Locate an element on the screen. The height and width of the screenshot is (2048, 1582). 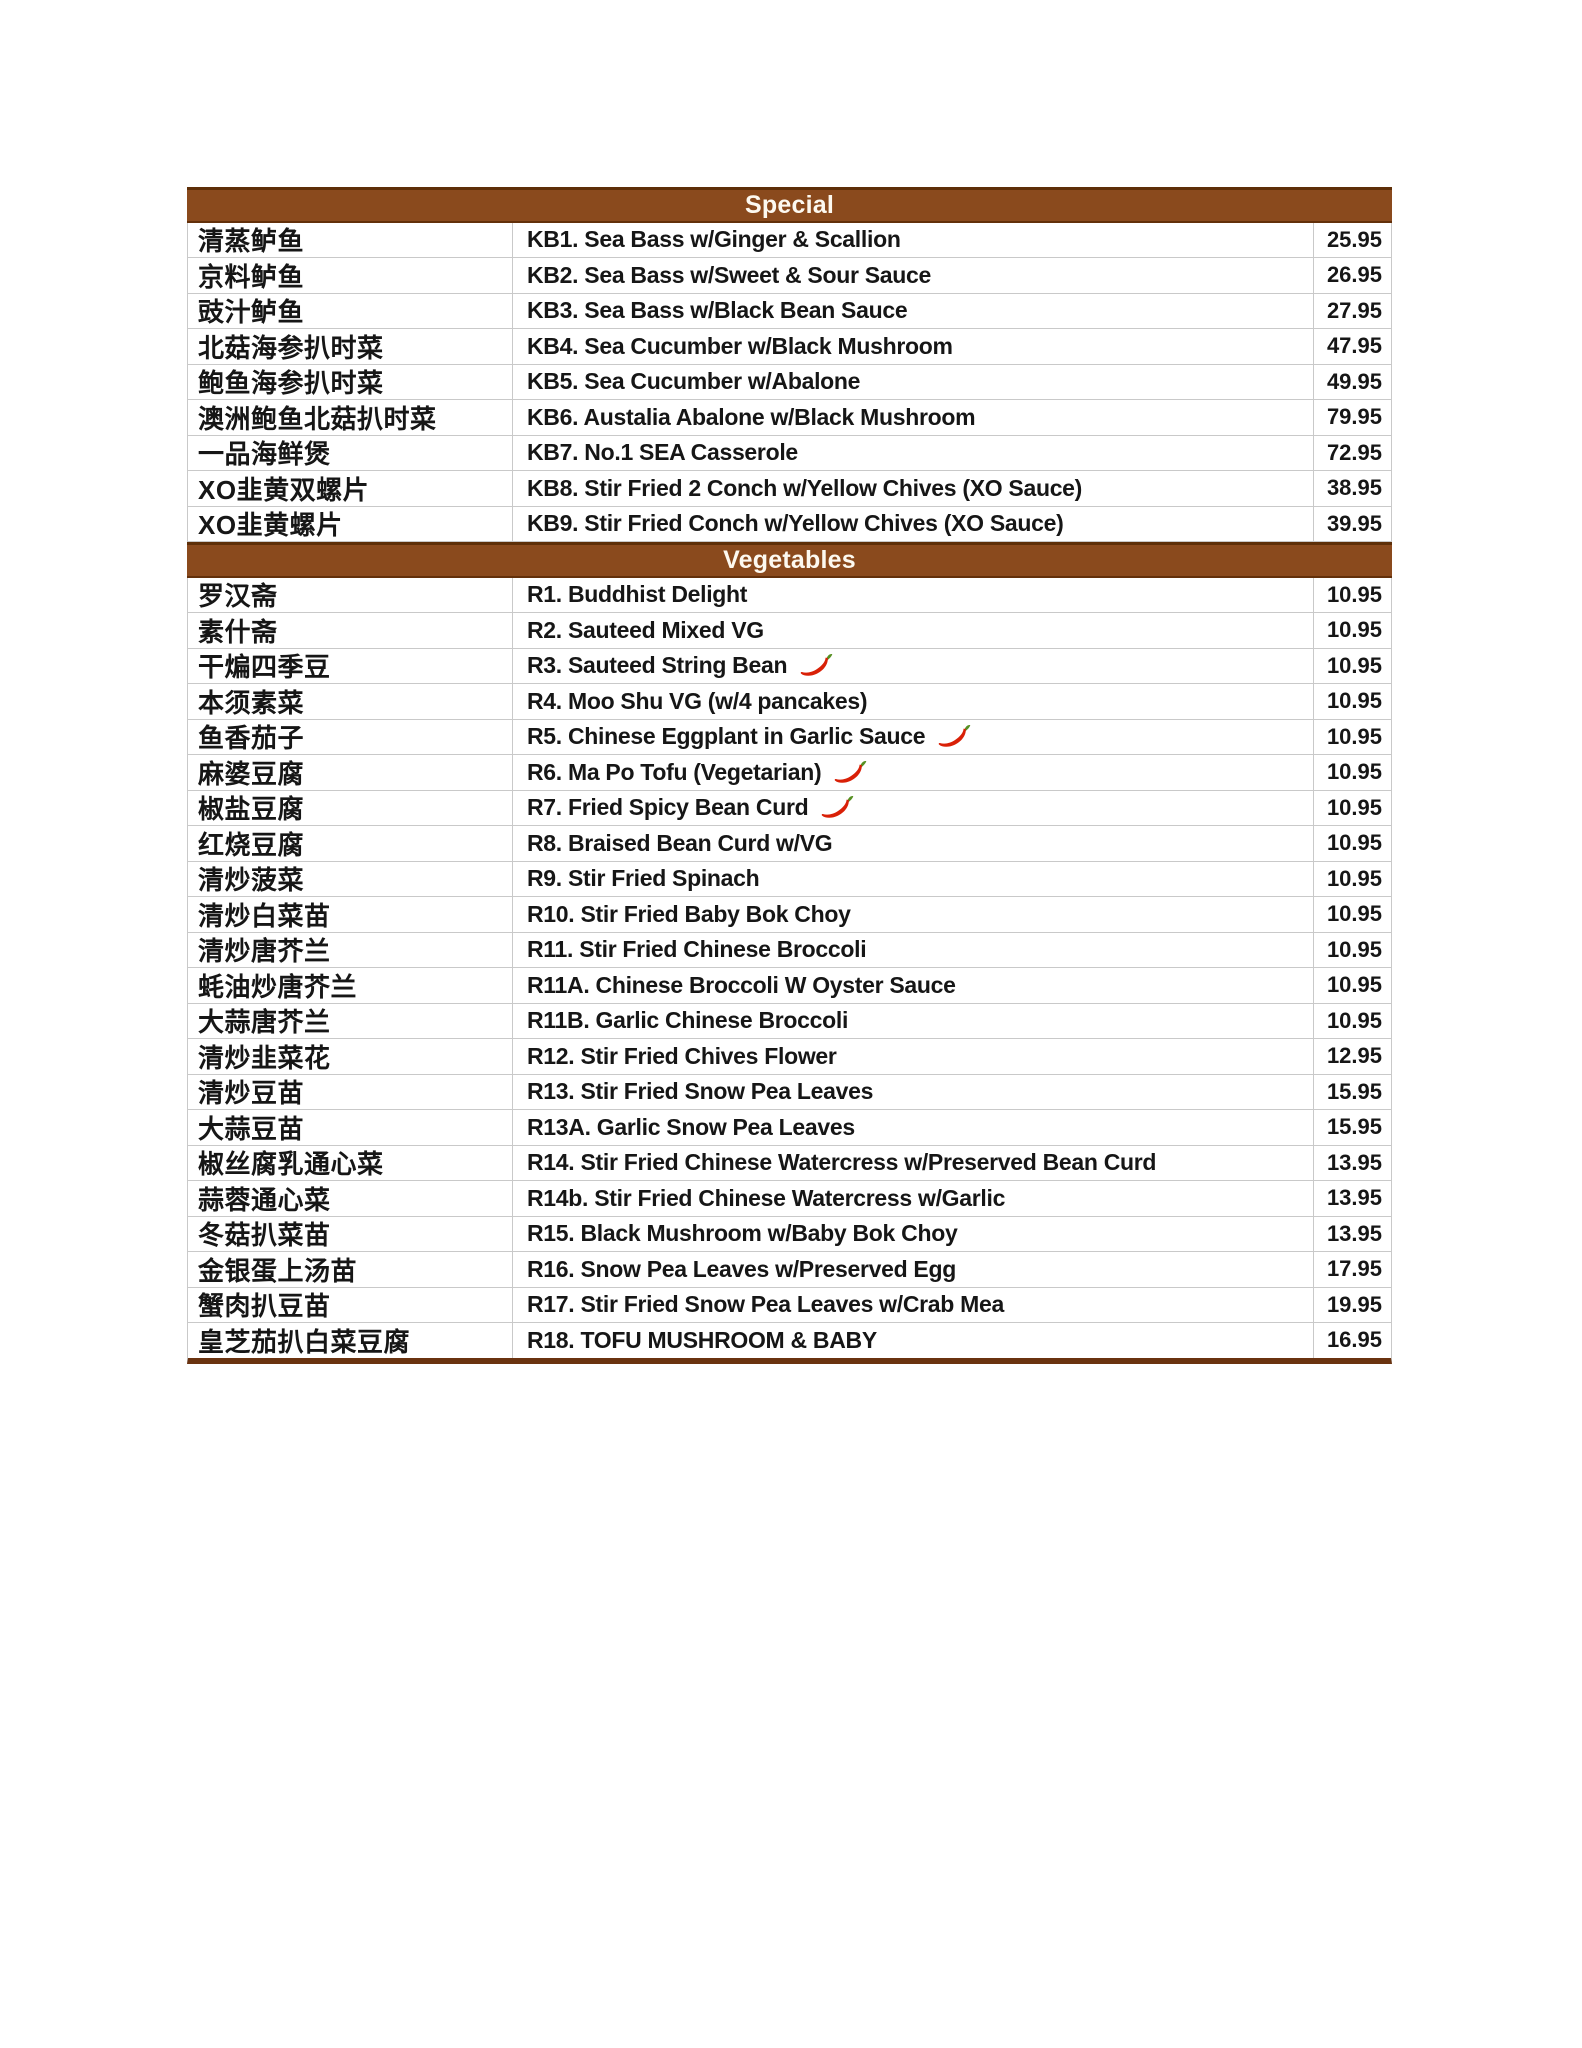
menu-row: 清炒白菜苗 R10. Stir Fried Baby Bok Choy 10.95 is located at coordinates (789, 915).